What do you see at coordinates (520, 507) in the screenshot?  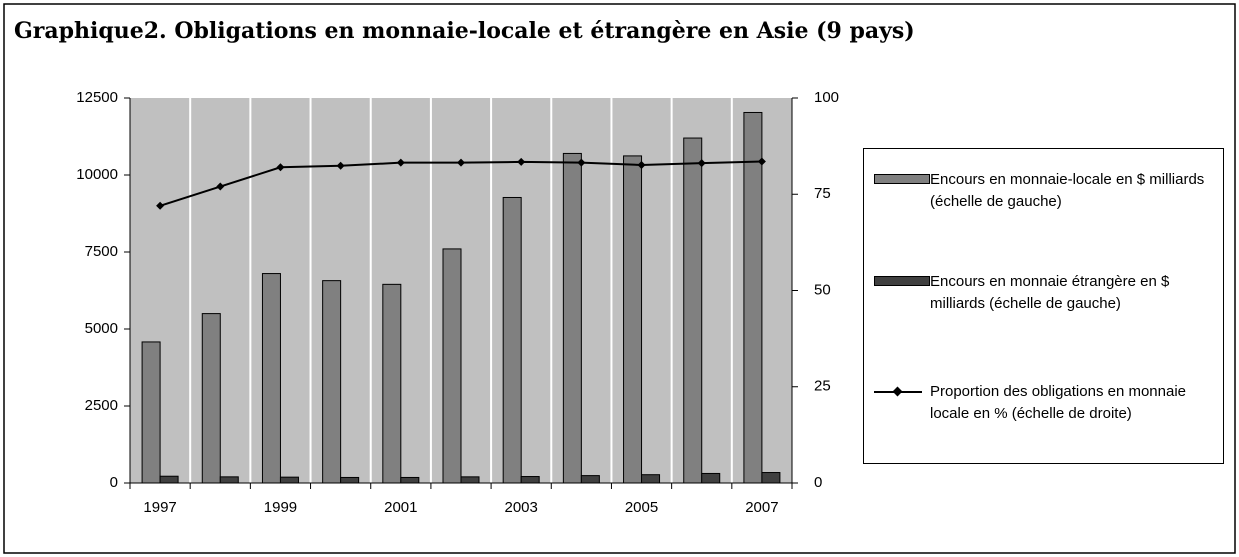 I see `x-tick-label: 2003` at bounding box center [520, 507].